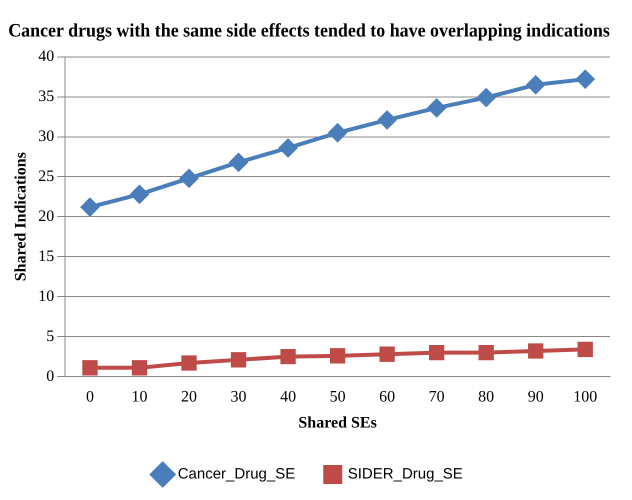 The image size is (632, 500). I want to click on x-tick-label: 80, so click(486, 397).